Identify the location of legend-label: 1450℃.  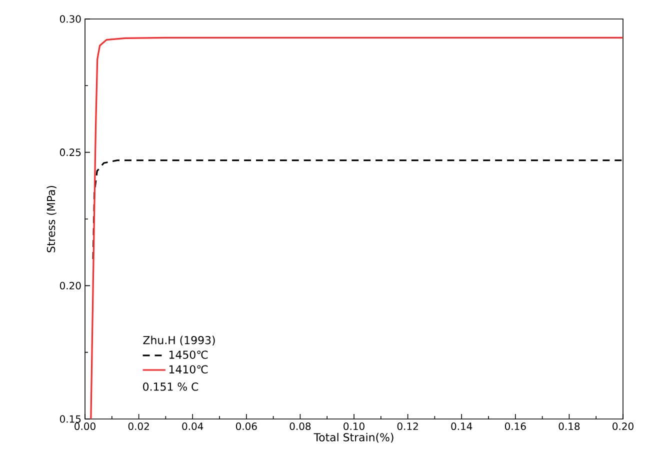
(188, 354).